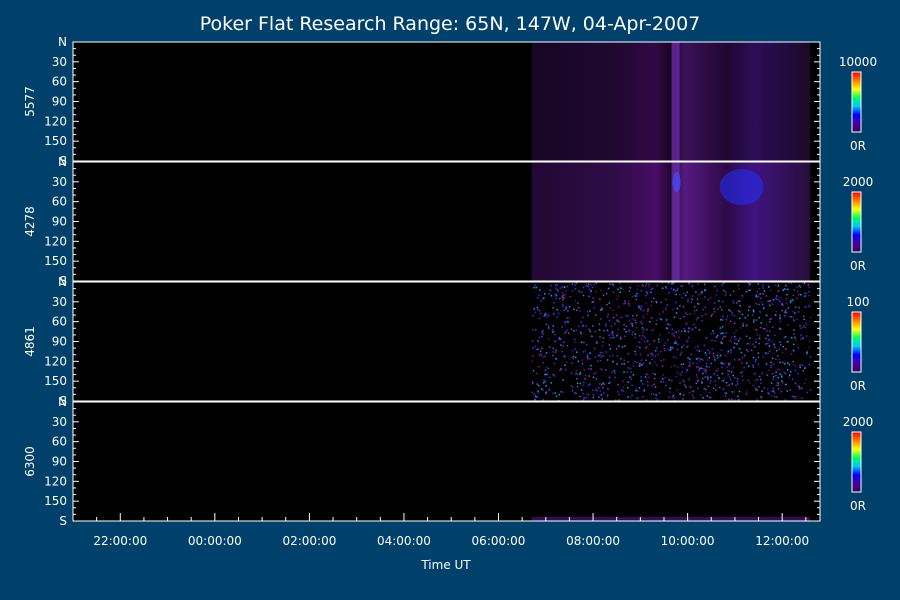  What do you see at coordinates (63, 281) in the screenshot?
I see `y-tick-label: S` at bounding box center [63, 281].